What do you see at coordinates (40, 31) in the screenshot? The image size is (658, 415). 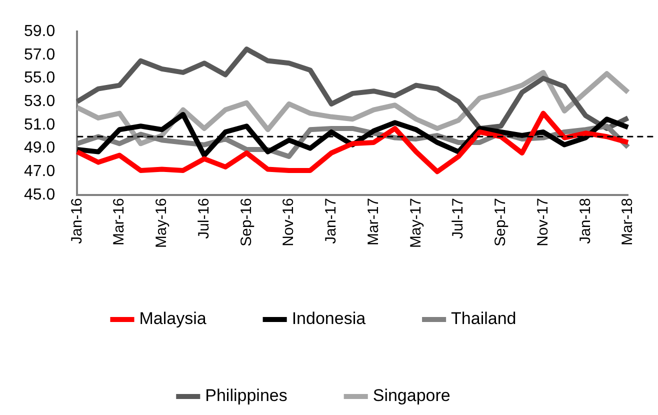 I see `y-tick-label: 59.0` at bounding box center [40, 31].